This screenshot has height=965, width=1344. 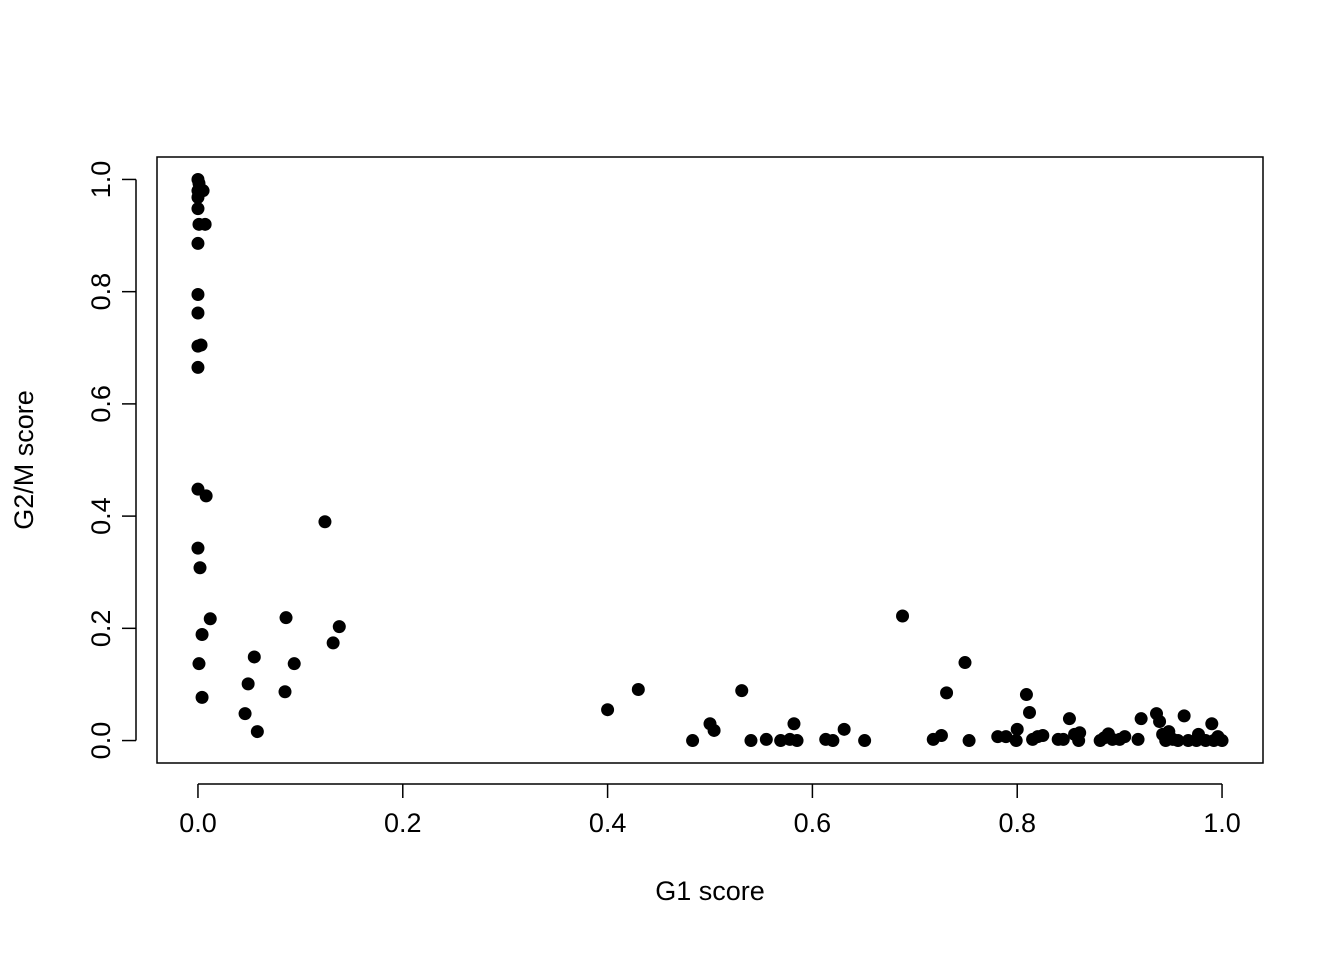 What do you see at coordinates (813, 823) in the screenshot?
I see `x-tick-label: 0.6` at bounding box center [813, 823].